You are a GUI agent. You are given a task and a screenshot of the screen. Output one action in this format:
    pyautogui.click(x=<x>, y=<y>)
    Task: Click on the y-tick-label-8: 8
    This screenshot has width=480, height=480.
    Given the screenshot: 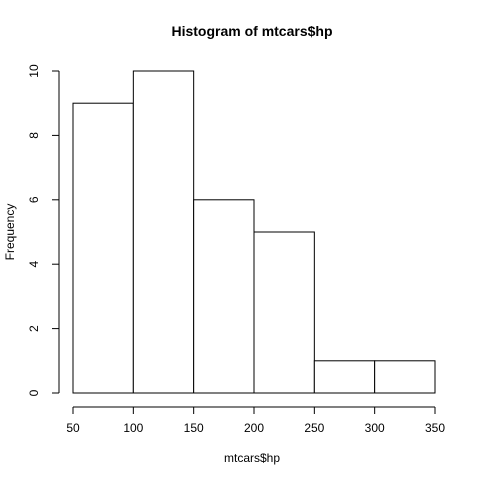 What is the action you would take?
    pyautogui.click(x=34, y=135)
    